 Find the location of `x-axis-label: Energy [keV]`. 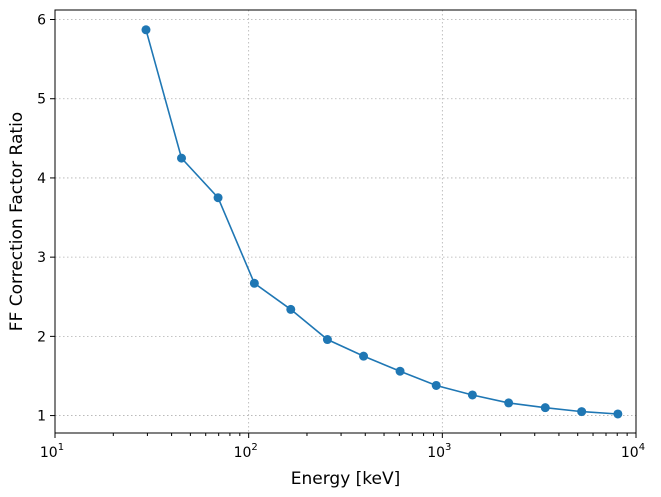

x-axis-label: Energy [keV] is located at coordinates (346, 479).